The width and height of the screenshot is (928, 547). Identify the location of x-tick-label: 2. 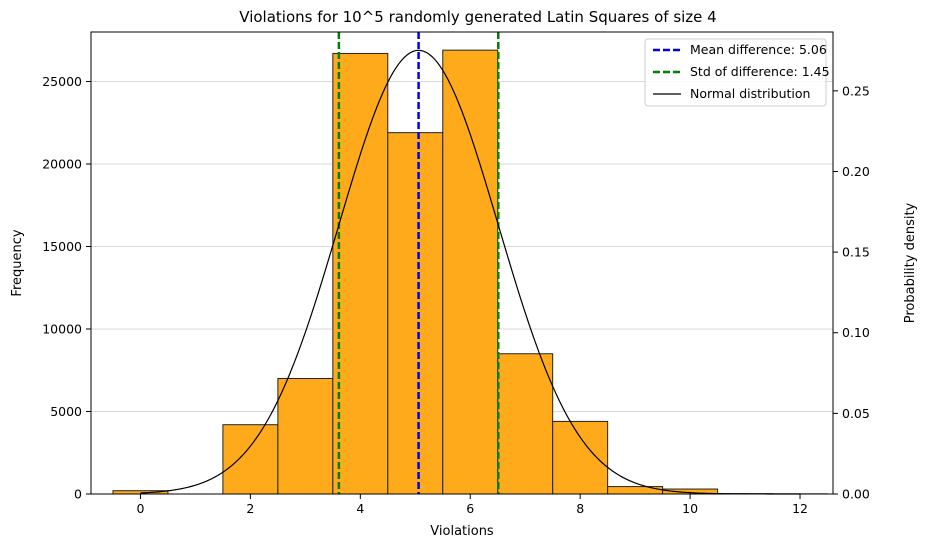
(250, 508).